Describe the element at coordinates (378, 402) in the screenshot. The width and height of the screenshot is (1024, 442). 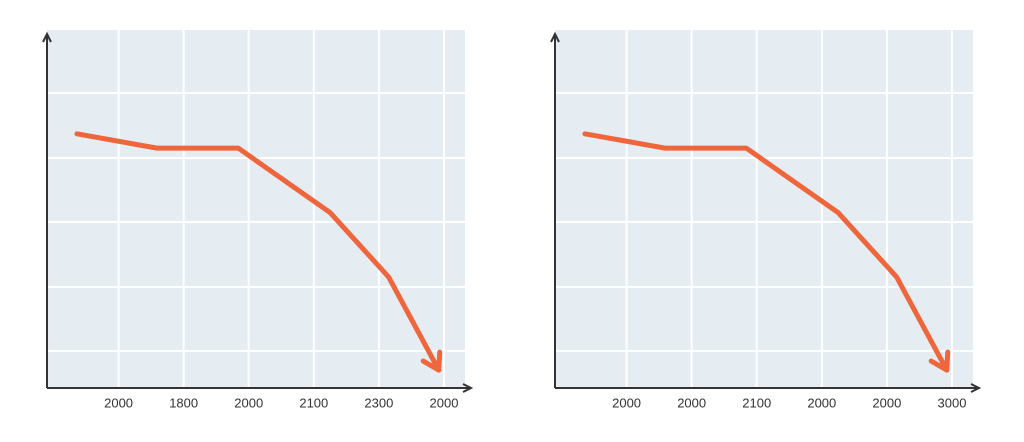
I see `x-tick-label: 2300` at that location.